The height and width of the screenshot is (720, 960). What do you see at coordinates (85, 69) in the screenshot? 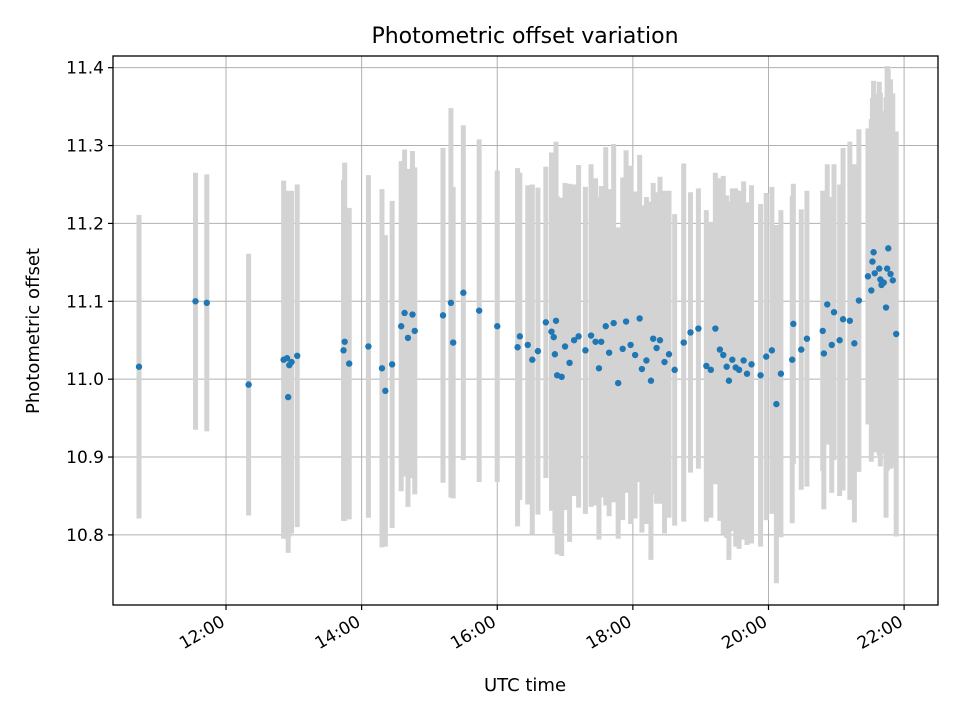
I see `y-tick-label: 11.4` at bounding box center [85, 69].